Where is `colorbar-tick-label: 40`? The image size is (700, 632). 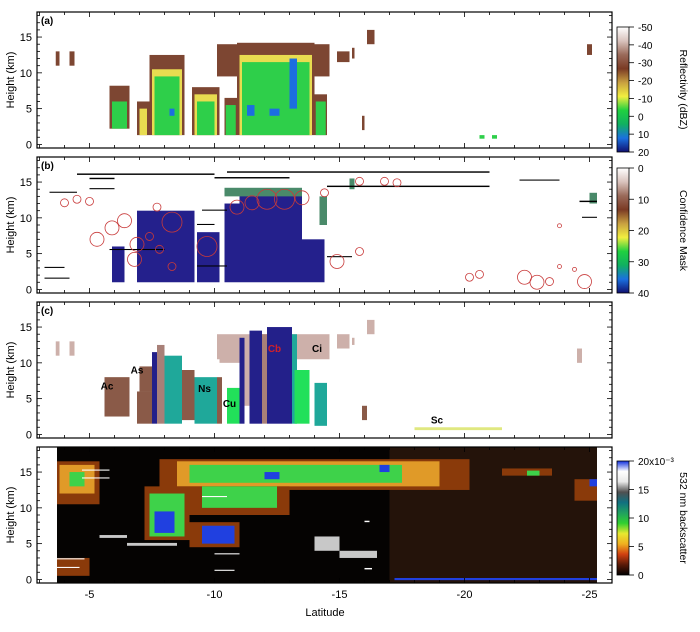 colorbar-tick-label: 40 is located at coordinates (644, 294).